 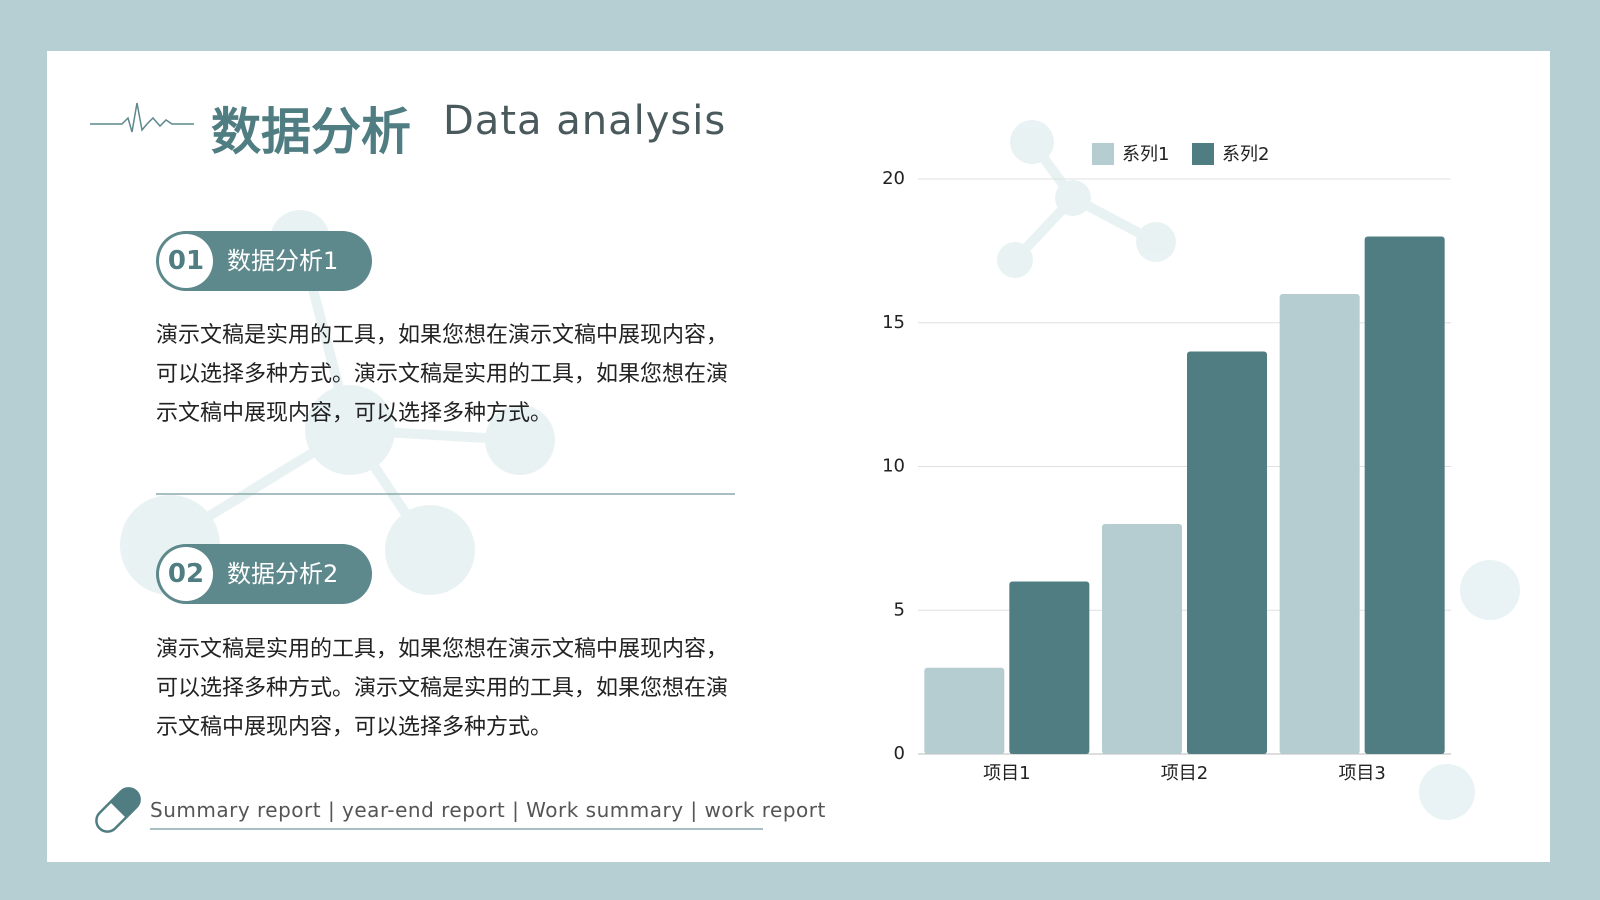 What do you see at coordinates (1184, 773) in the screenshot?
I see `x-tick-label: 项目2` at bounding box center [1184, 773].